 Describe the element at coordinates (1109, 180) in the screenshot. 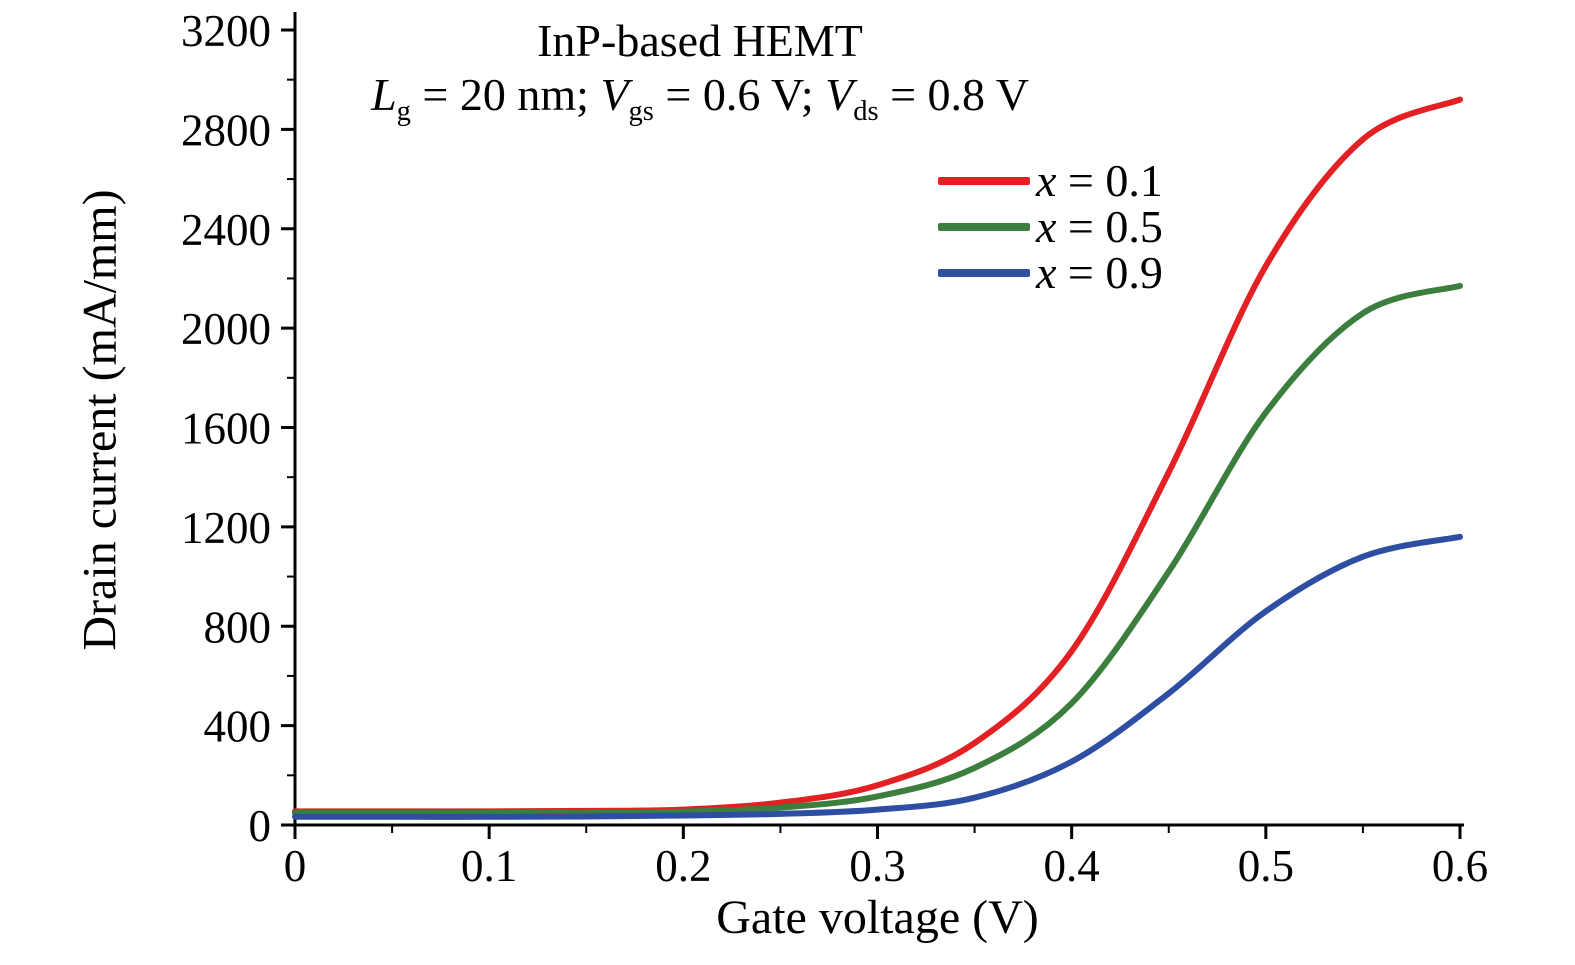

I see `legend-value: = 0.1` at that location.